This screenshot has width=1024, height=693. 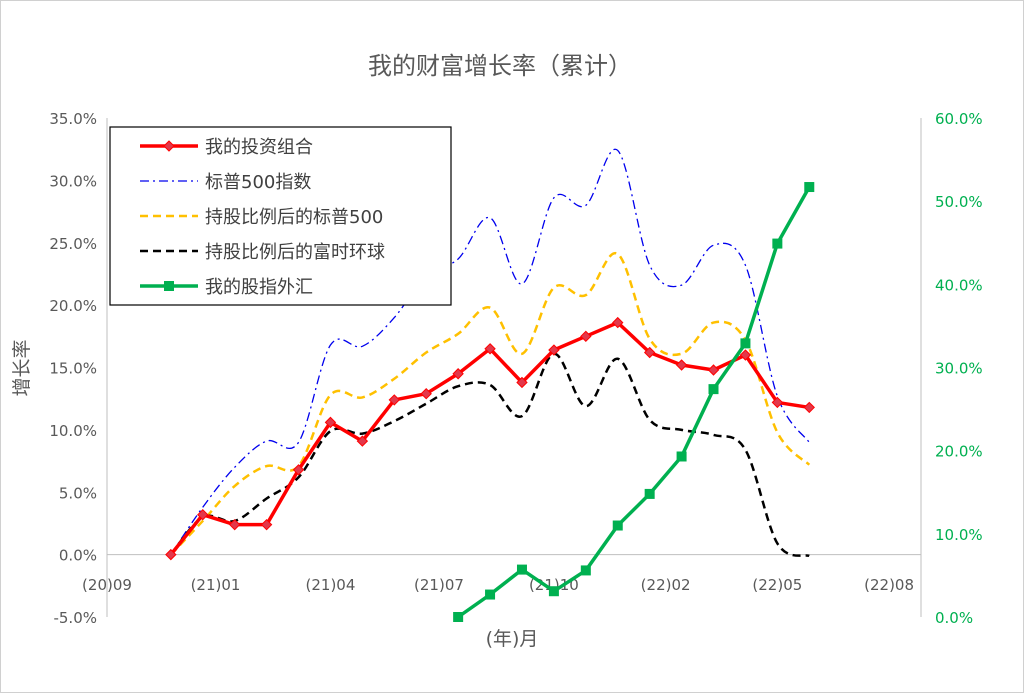 I want to click on legend-label: 持股比例后的富时环球, so click(x=295, y=252).